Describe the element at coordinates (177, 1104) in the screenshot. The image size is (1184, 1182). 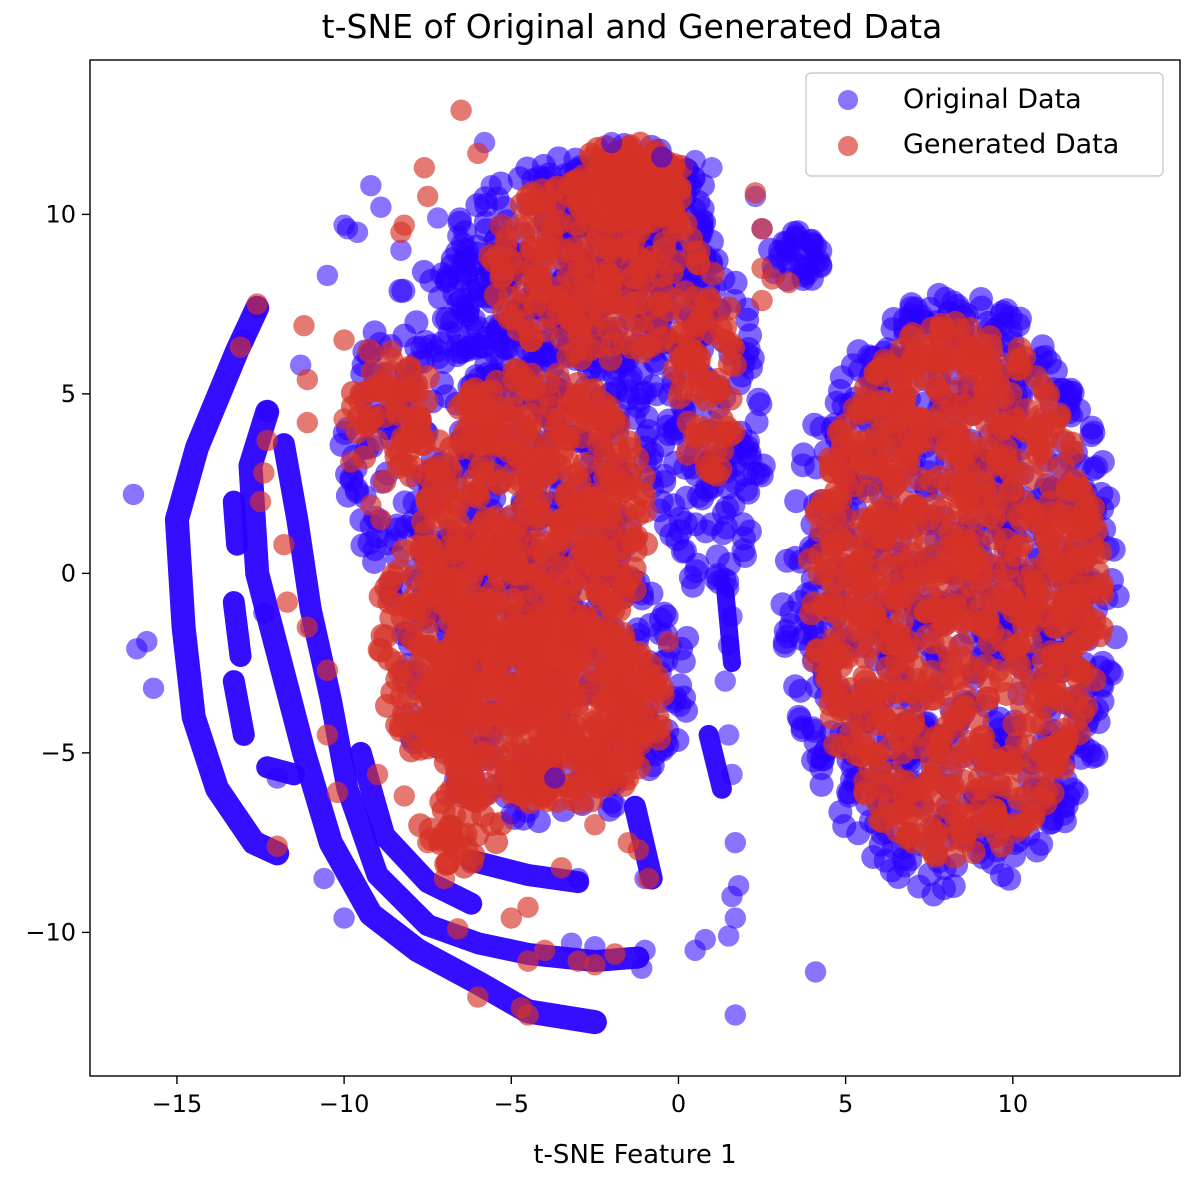
I see `x-tick-label: −15` at that location.